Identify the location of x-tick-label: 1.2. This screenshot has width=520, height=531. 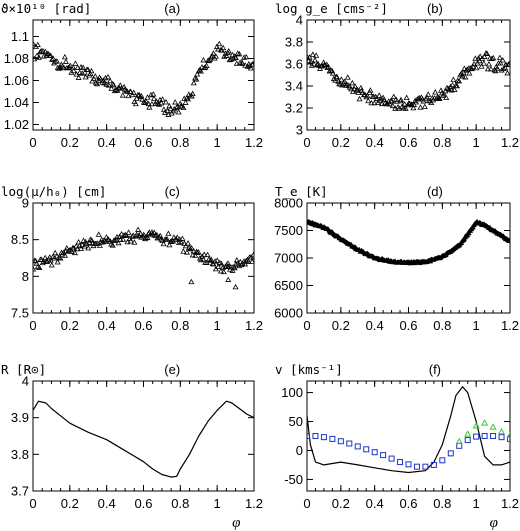
(510, 142).